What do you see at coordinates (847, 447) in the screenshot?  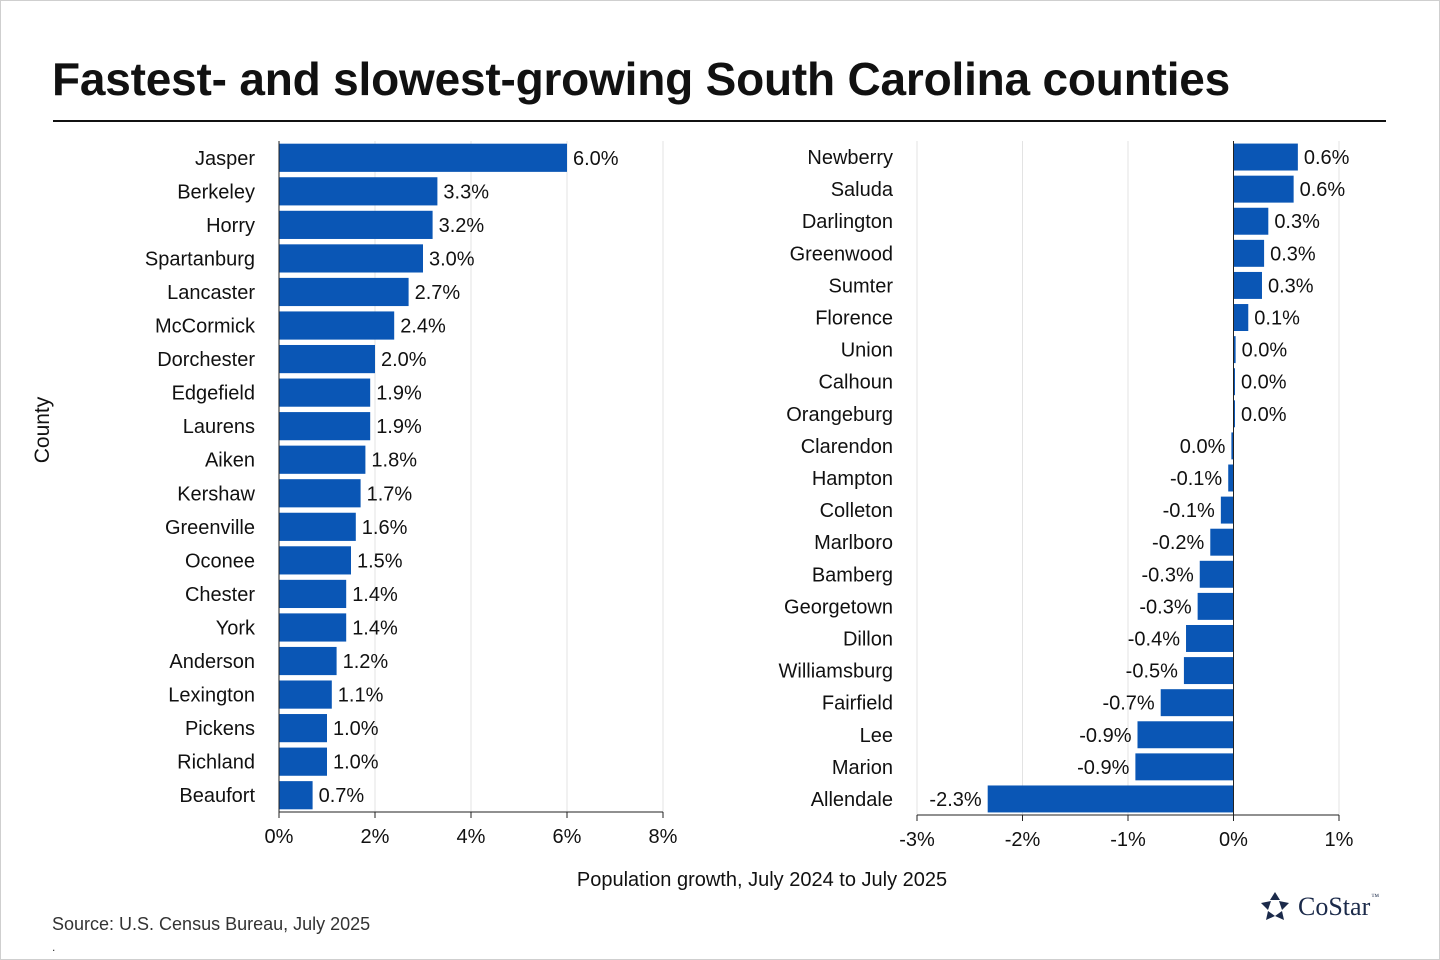 I see `category-label: Clarendon` at bounding box center [847, 447].